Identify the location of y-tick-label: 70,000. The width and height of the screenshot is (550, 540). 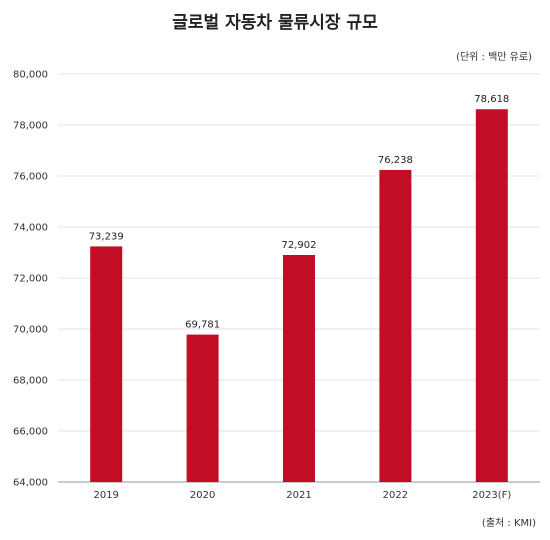
(30, 330).